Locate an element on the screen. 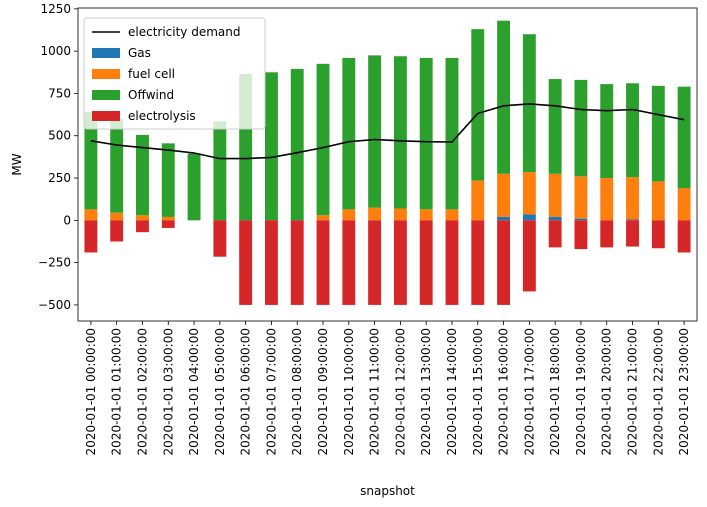 The height and width of the screenshot is (507, 707). x-axis-label: snapshot is located at coordinates (387, 491).